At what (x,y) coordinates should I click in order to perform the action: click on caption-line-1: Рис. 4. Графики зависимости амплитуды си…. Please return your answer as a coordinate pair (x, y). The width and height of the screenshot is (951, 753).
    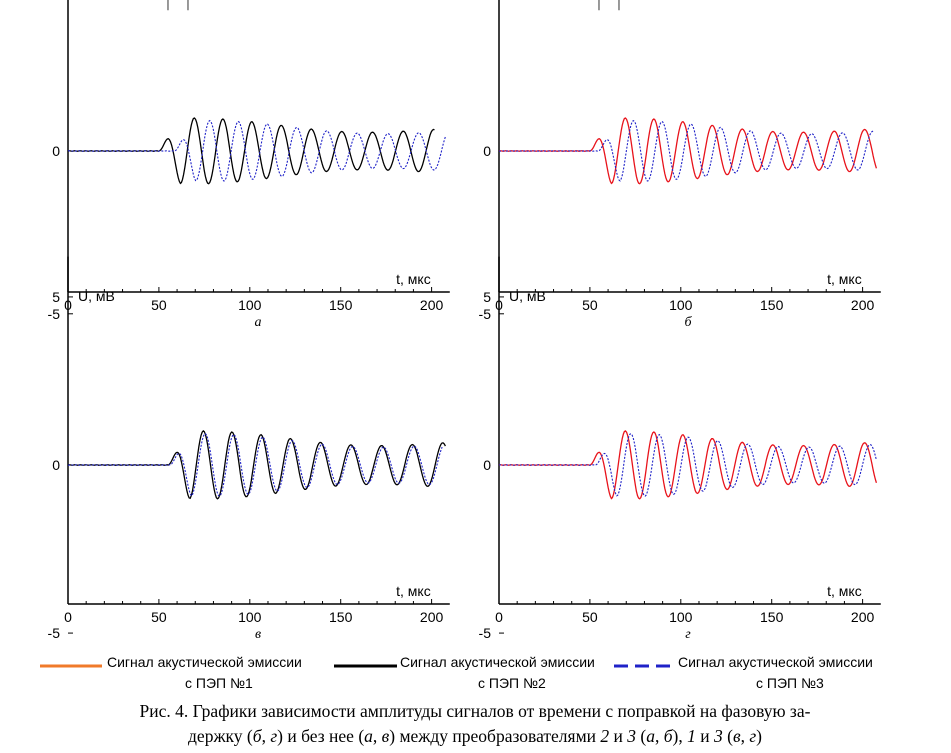
    Looking at the image, I should click on (475, 711).